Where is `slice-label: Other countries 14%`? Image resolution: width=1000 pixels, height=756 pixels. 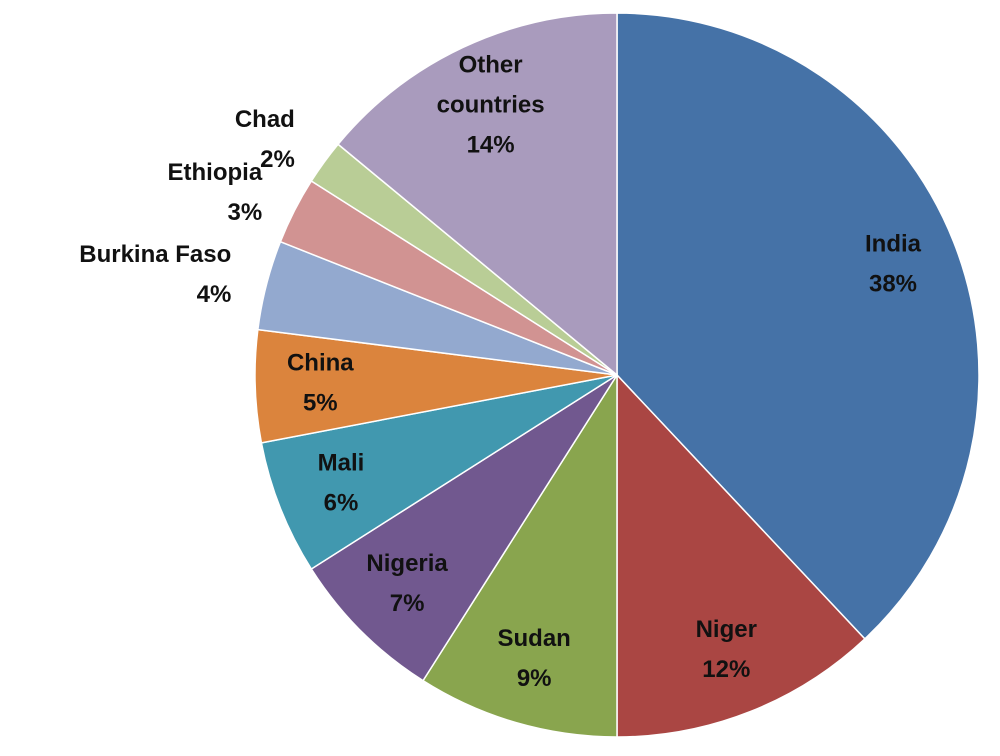 slice-label: Other countries 14% is located at coordinates (491, 105).